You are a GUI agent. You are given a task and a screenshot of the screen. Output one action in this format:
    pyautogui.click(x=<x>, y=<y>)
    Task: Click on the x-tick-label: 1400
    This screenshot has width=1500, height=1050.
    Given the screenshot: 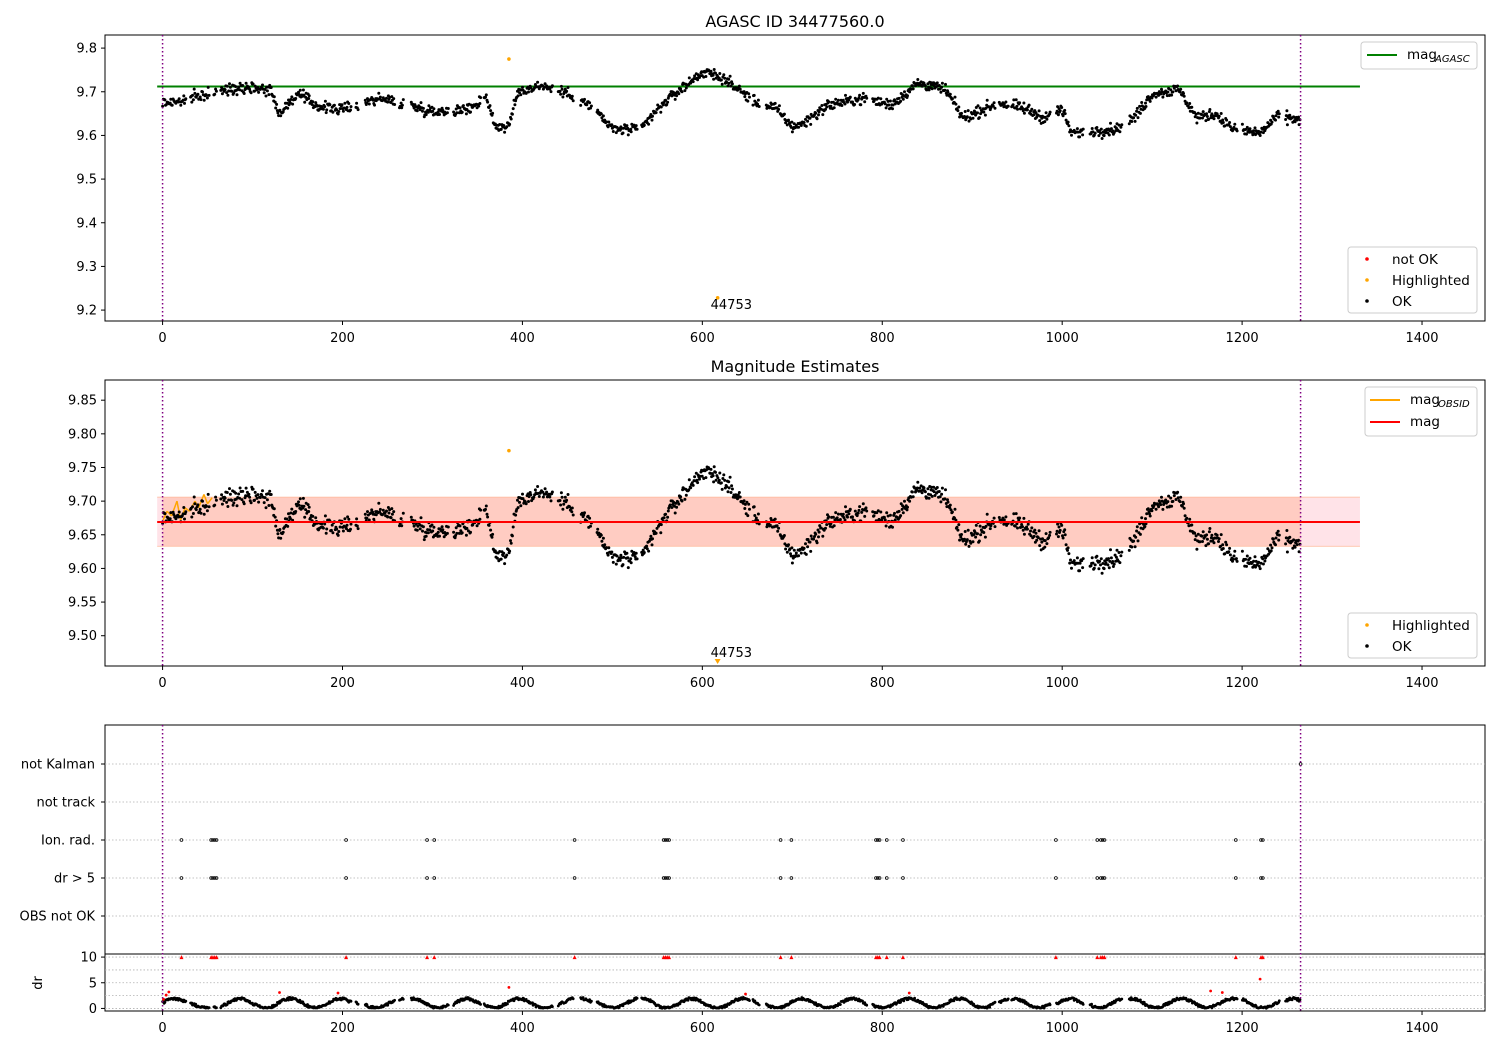 What is the action you would take?
    pyautogui.click(x=1421, y=338)
    